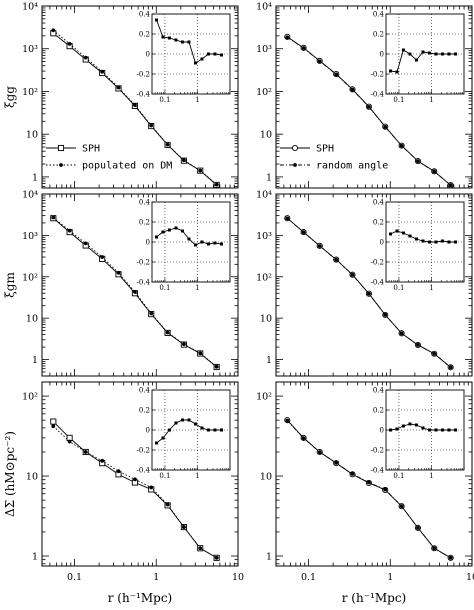  I want to click on x-tick-label: 10, so click(238, 577).